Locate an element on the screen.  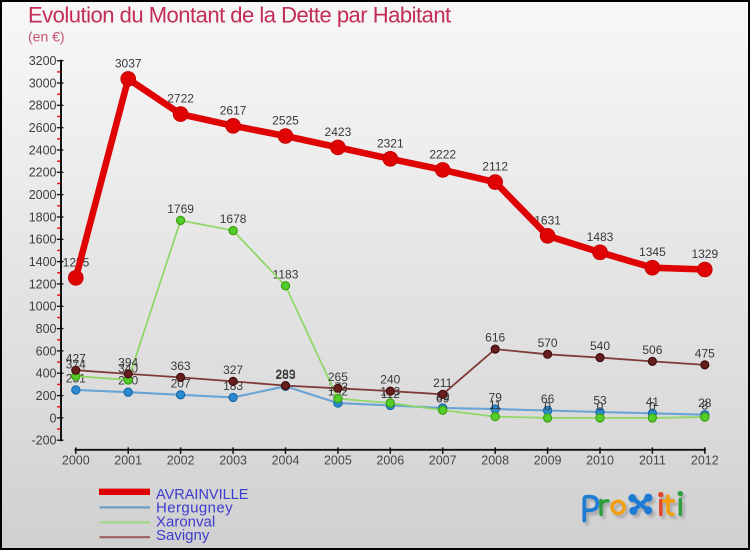
svg-text: 79 is located at coordinates (496, 398).